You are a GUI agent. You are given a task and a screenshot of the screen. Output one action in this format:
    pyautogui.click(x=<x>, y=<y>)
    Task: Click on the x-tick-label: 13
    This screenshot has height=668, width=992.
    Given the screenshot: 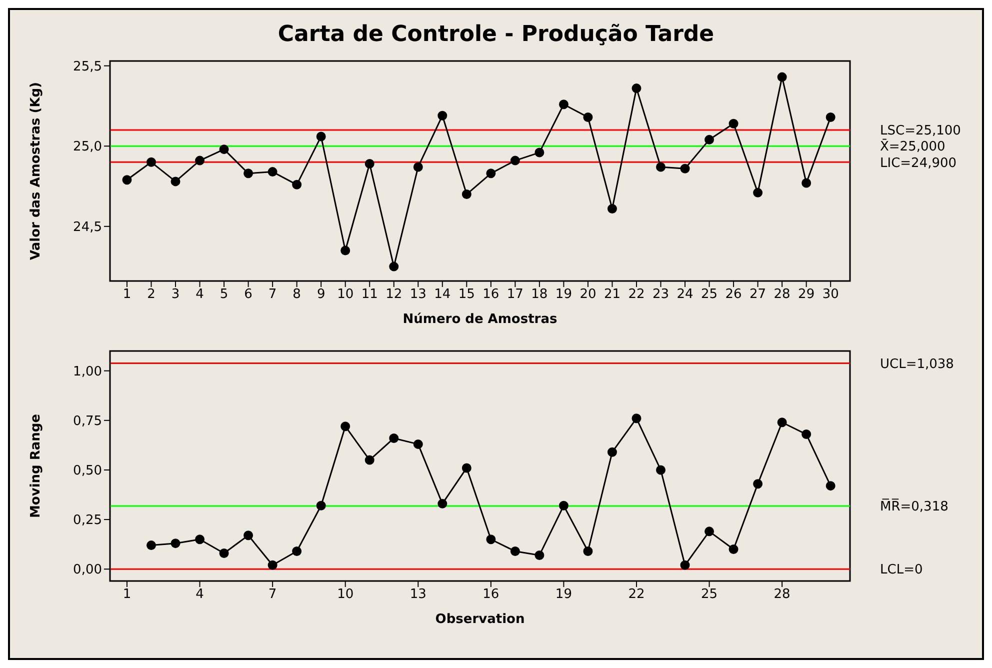 What is the action you would take?
    pyautogui.click(x=418, y=294)
    